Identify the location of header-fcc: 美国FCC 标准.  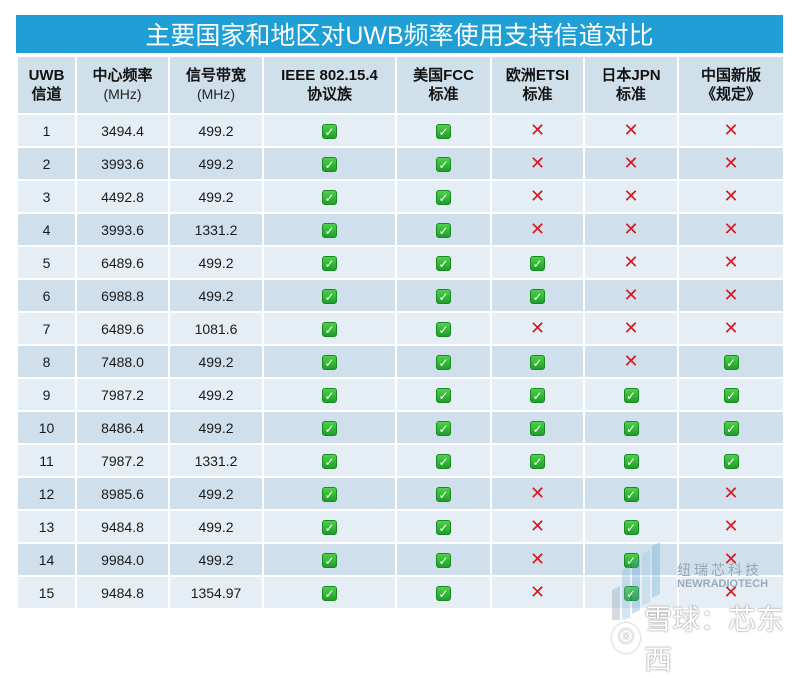
(443, 85).